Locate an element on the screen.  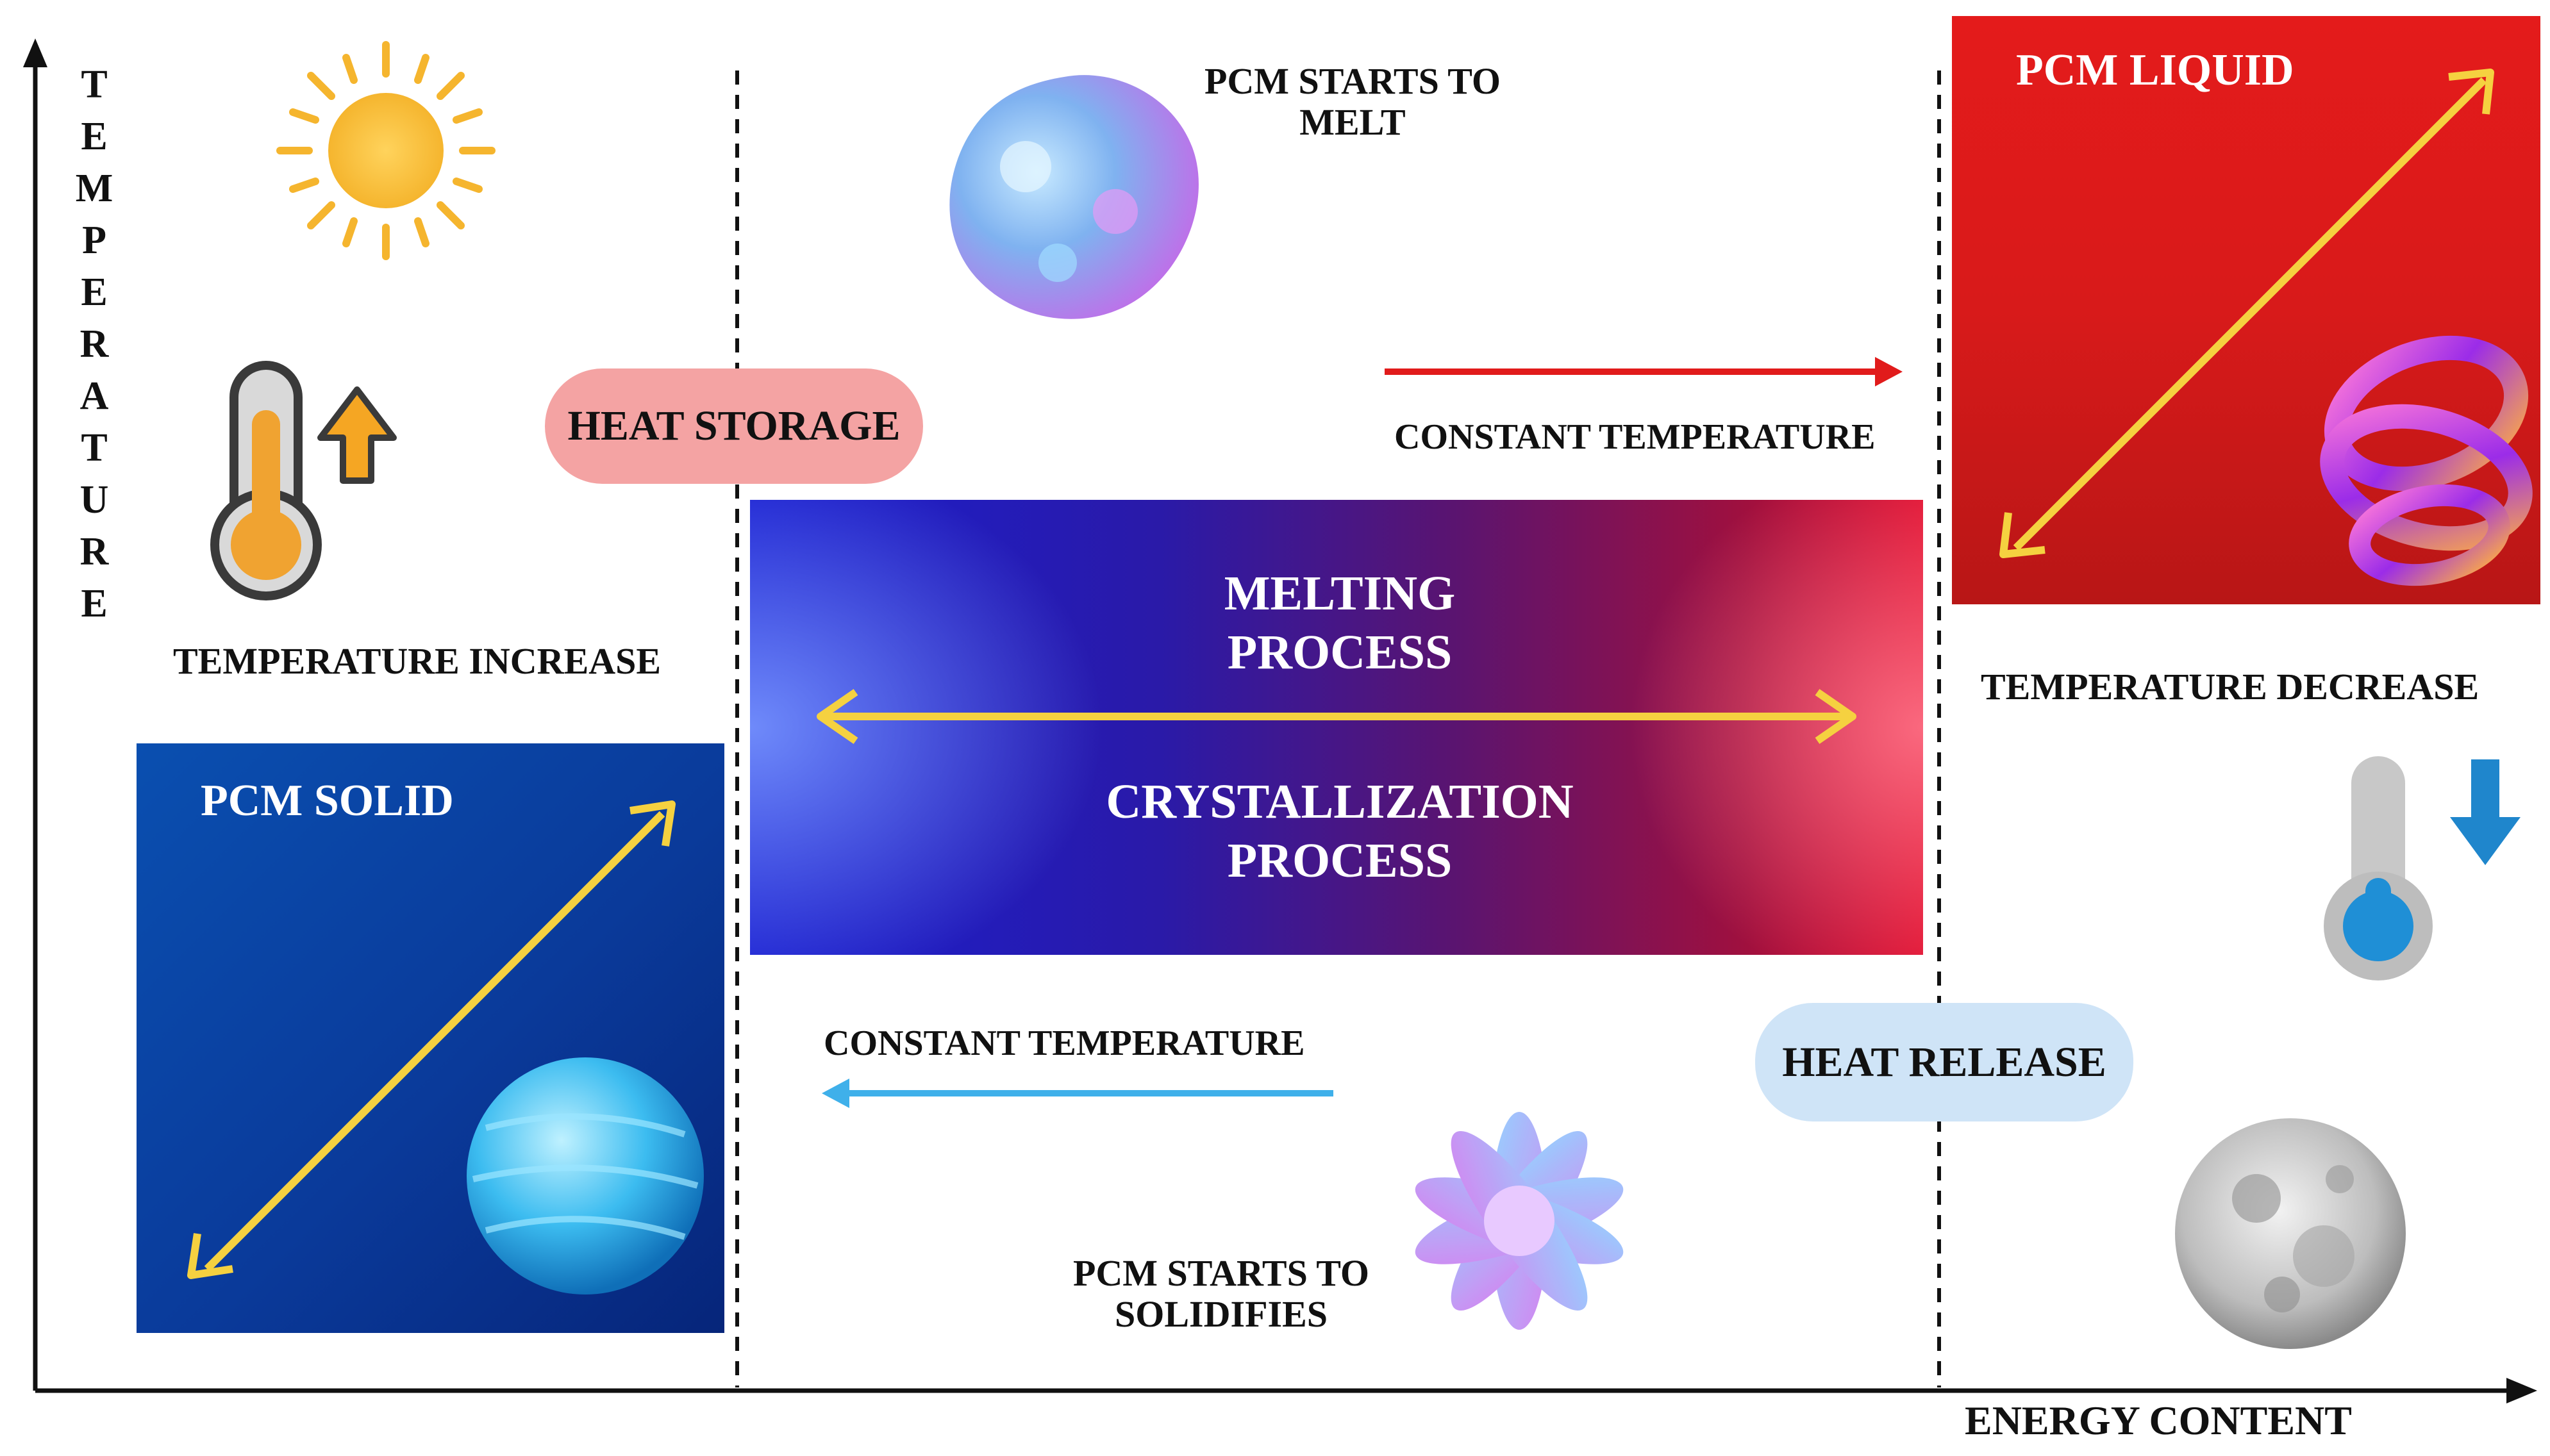
sun-icon is located at coordinates (386, 150).